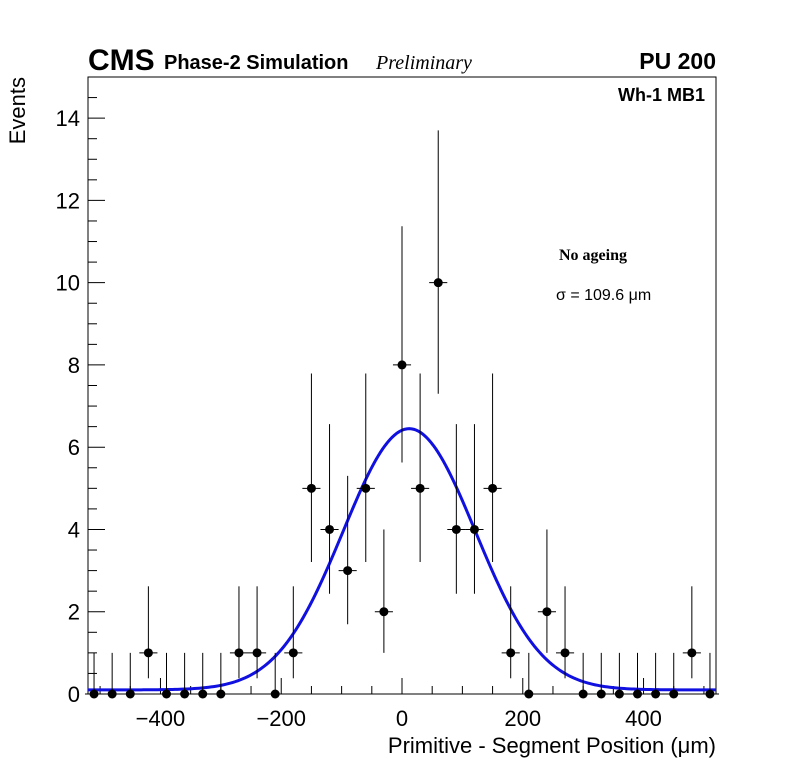 The height and width of the screenshot is (772, 796). I want to click on x-tick-label: 0, so click(402, 718).